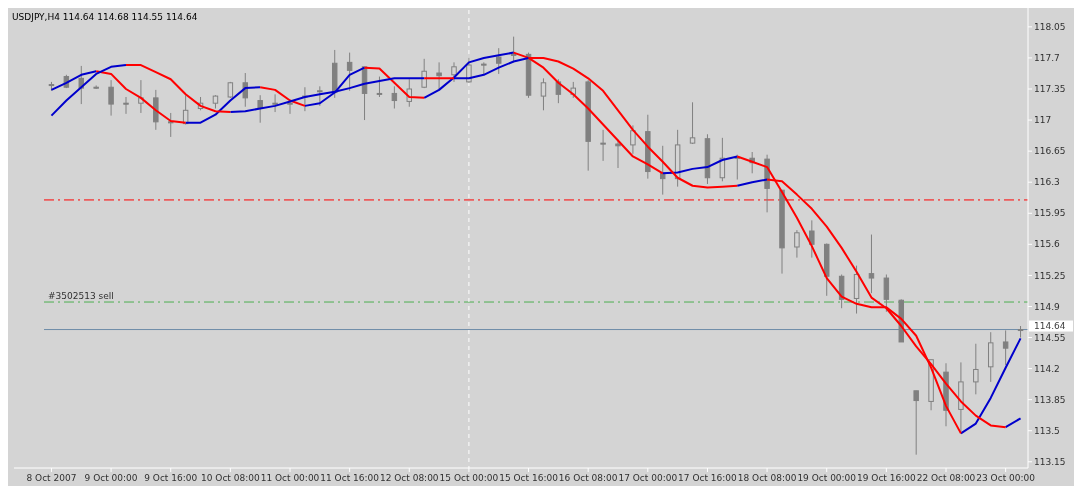 This screenshot has width=1082, height=494. I want to click on y-tick-label: 117.7, so click(1047, 58).